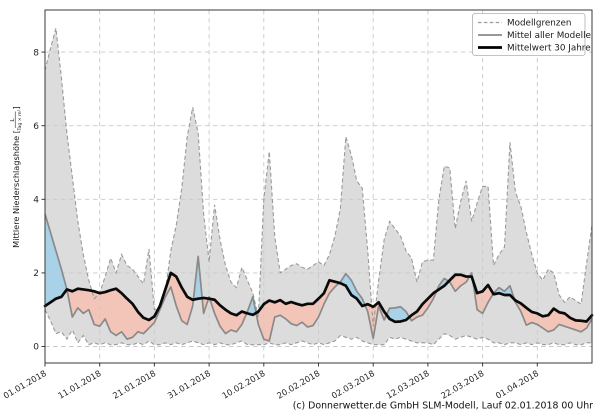 This screenshot has width=600, height=420. What do you see at coordinates (243, 384) in the screenshot?
I see `x-tick-label: 10.02.2018` at bounding box center [243, 384].